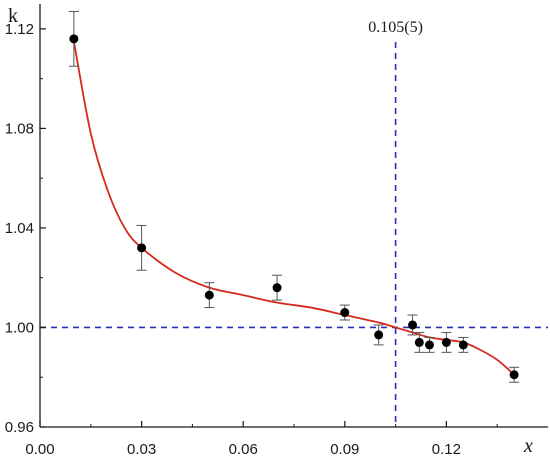 The height and width of the screenshot is (468, 550). I want to click on x-tick-label: 0.03, so click(141, 449).